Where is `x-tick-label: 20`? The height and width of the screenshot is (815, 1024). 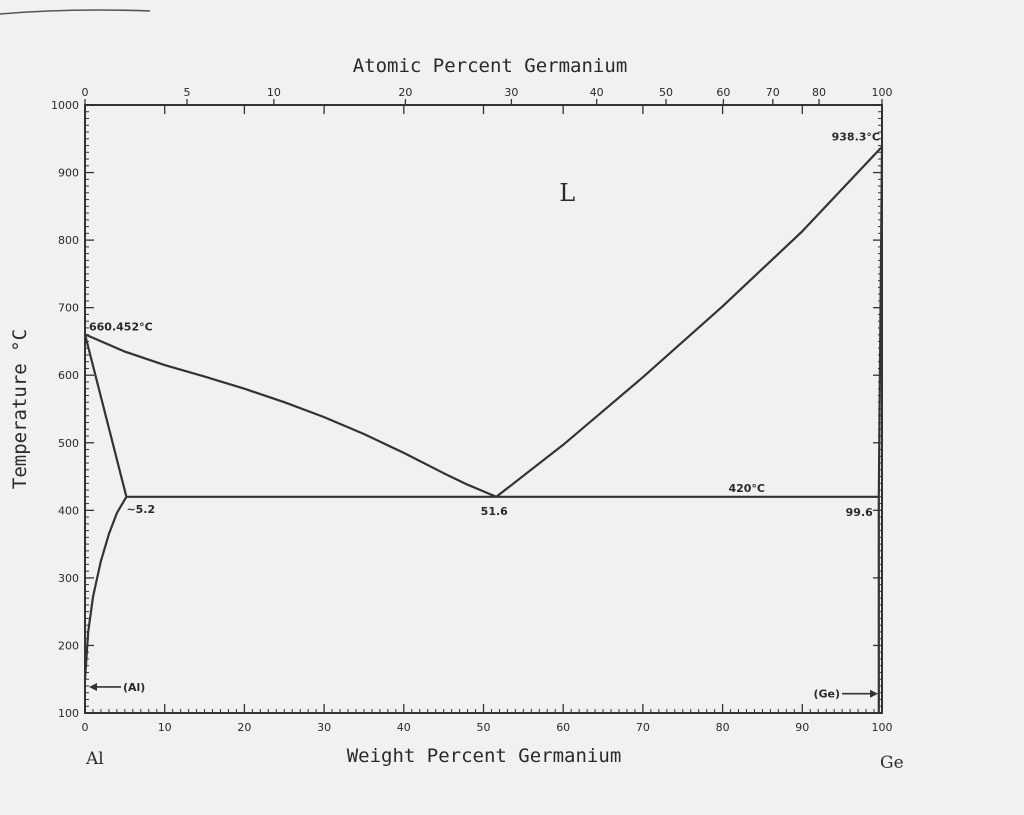
x-tick-label: 20 is located at coordinates (244, 727).